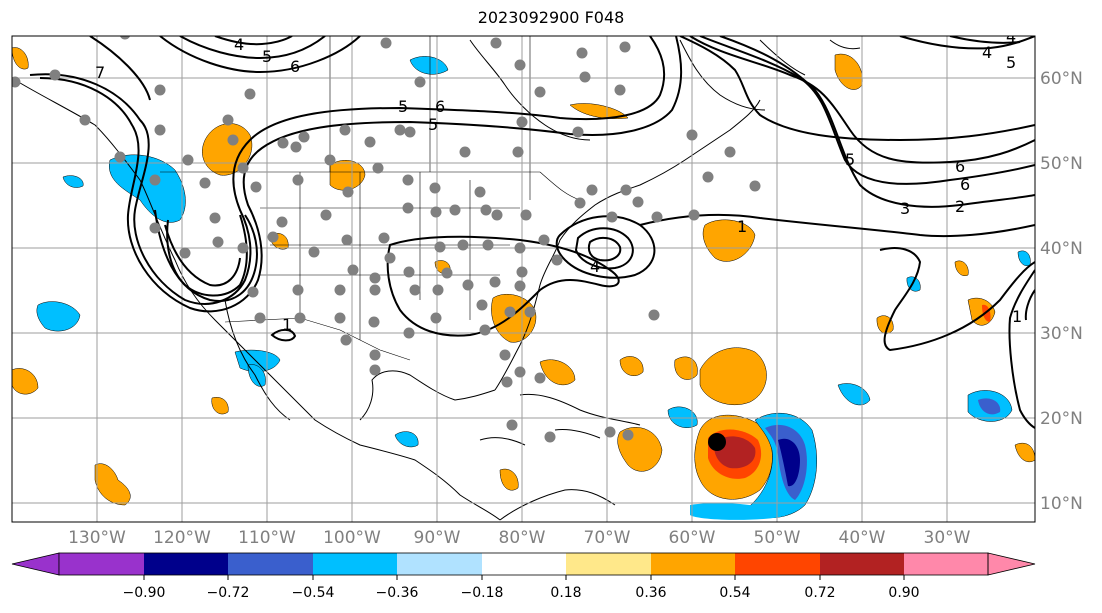 This screenshot has height=613, width=1102. I want to click on lon-label: 30°W, so click(947, 538).